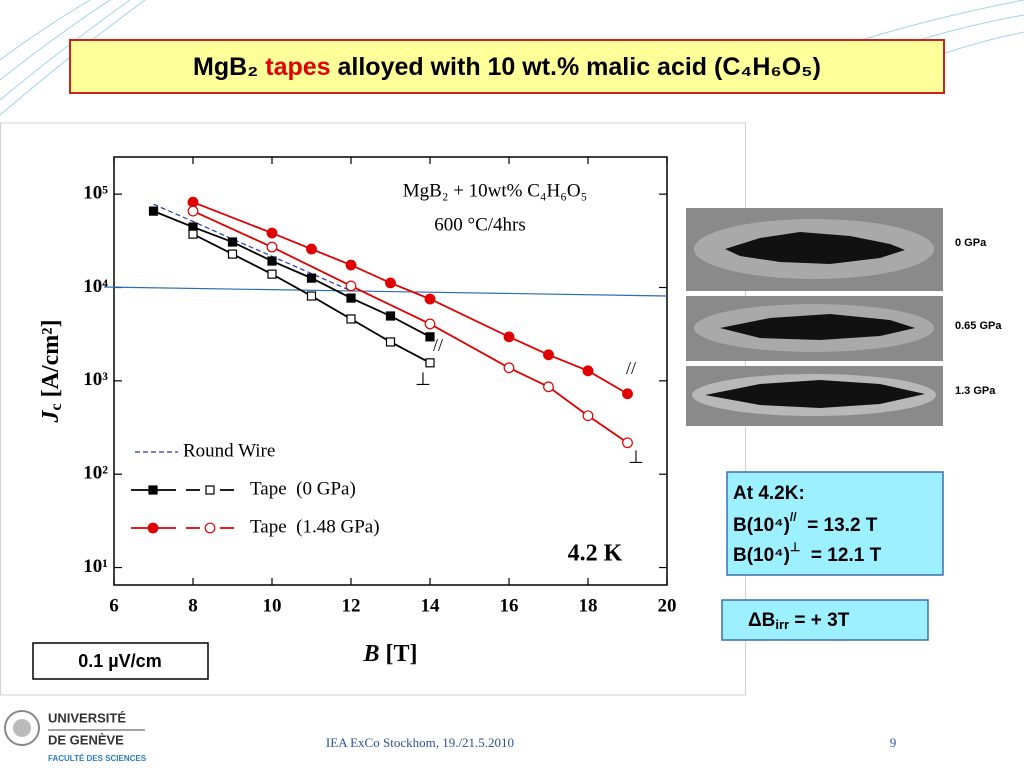  I want to click on y-tick-label: 10², so click(95, 473).